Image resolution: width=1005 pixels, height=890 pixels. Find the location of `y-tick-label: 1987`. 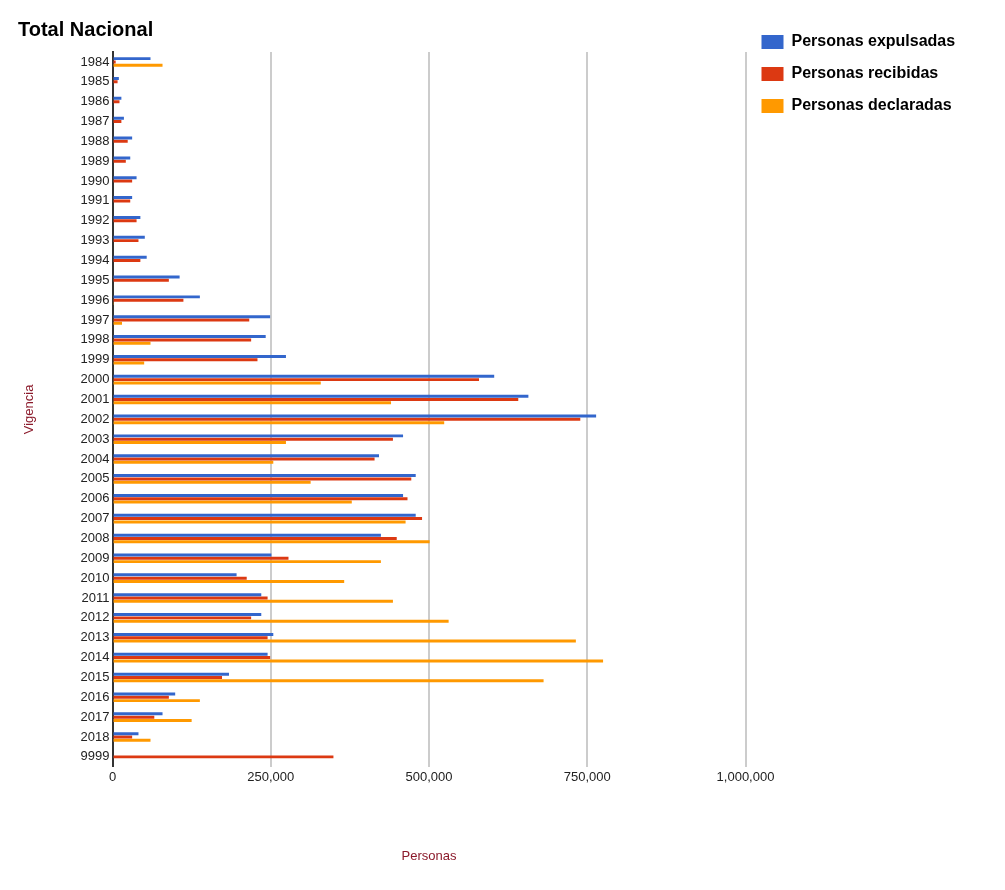

y-tick-label: 1987 is located at coordinates (95, 121).